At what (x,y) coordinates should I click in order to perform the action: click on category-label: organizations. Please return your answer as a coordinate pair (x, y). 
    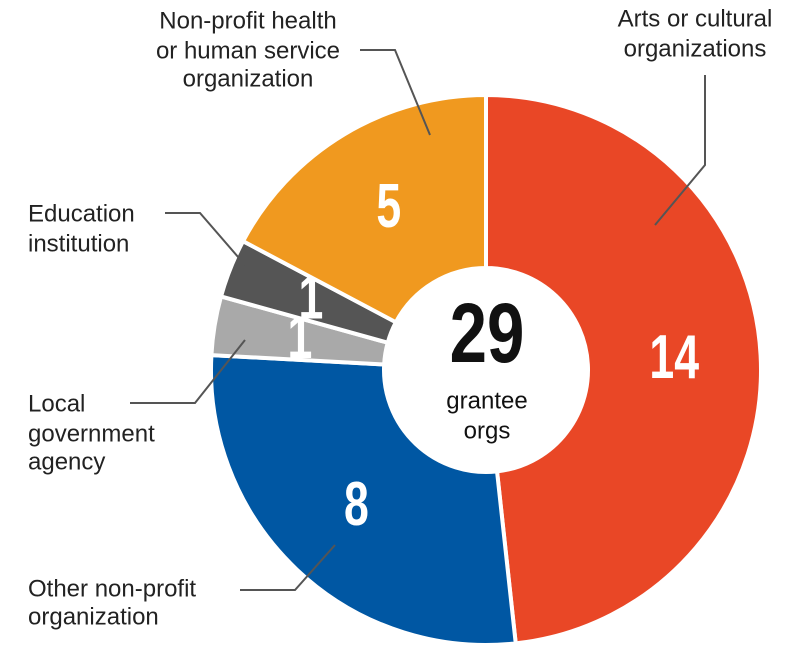
    Looking at the image, I should click on (695, 48).